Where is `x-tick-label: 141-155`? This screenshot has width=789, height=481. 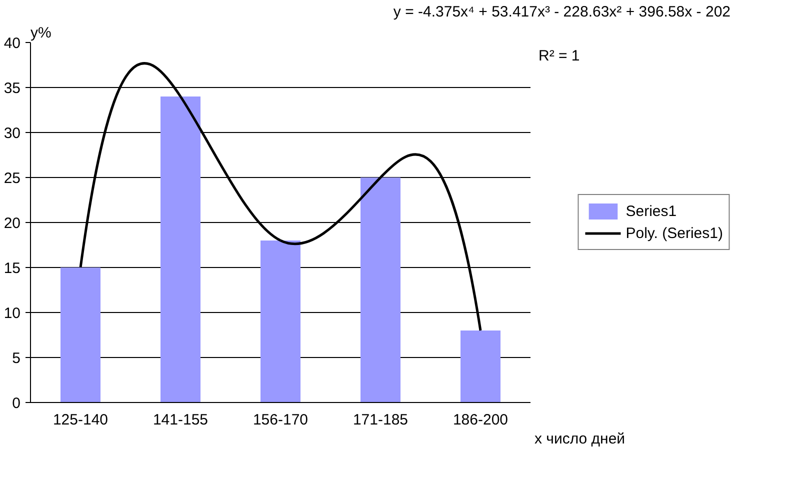
x-tick-label: 141-155 is located at coordinates (180, 420).